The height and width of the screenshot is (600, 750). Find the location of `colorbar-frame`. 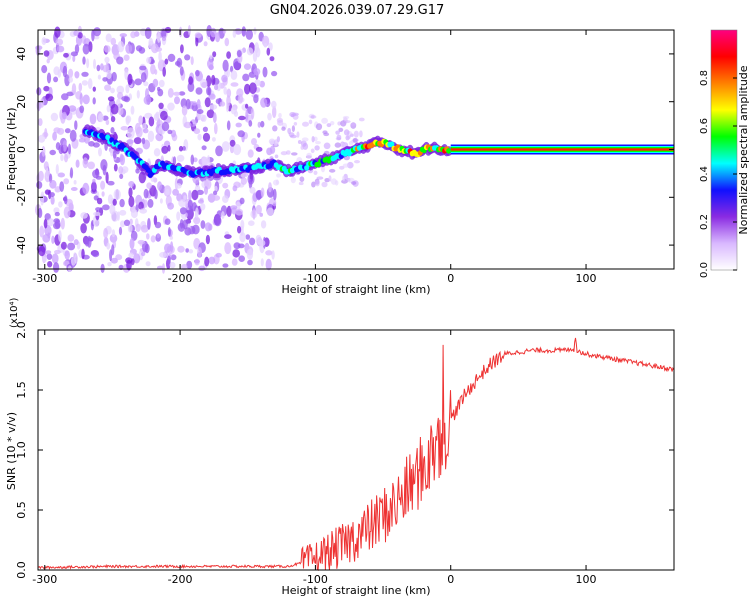

colorbar-frame is located at coordinates (724, 150).